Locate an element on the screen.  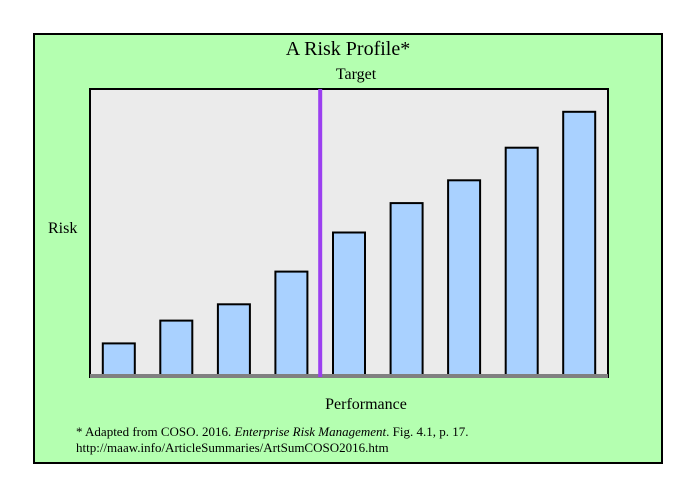
footnote-italic-title: Enterprise Risk Management is located at coordinates (310, 431).